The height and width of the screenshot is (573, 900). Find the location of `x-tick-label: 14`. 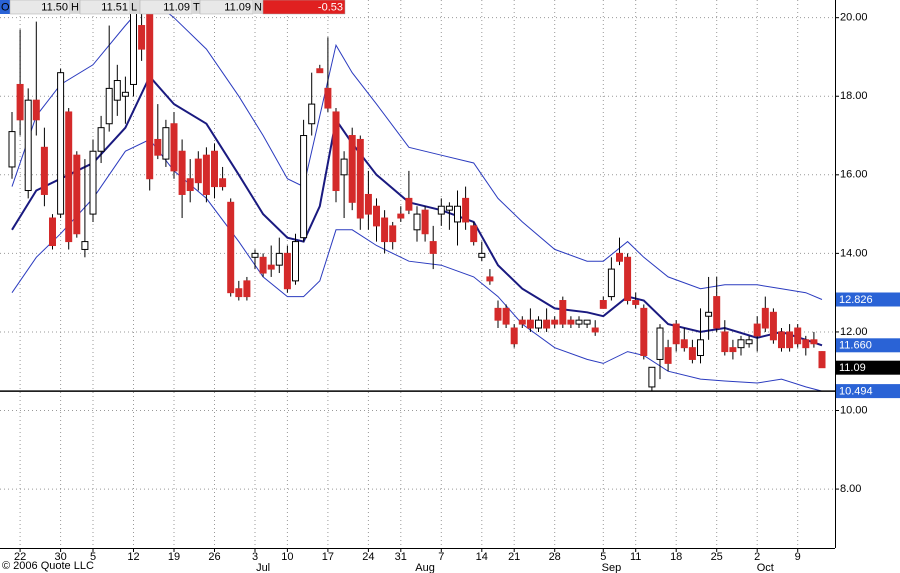

x-tick-label: 14 is located at coordinates (482, 557).